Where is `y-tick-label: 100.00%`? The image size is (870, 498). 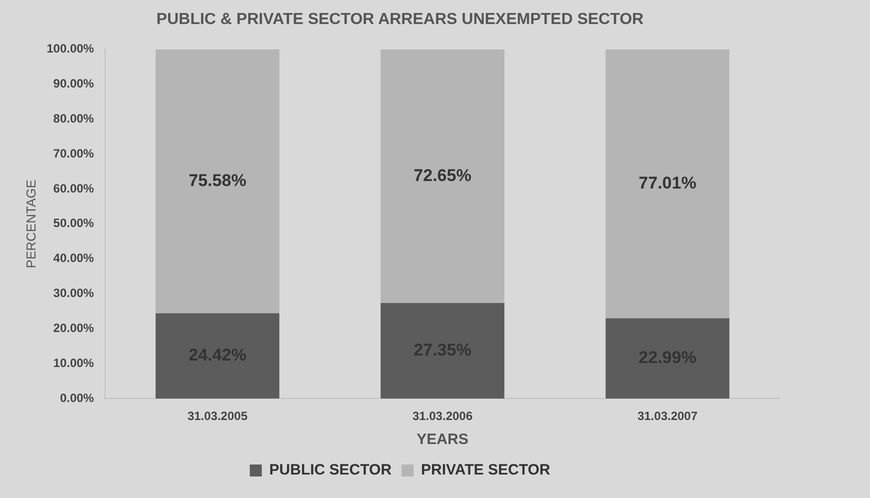
y-tick-label: 100.00% is located at coordinates (70, 49).